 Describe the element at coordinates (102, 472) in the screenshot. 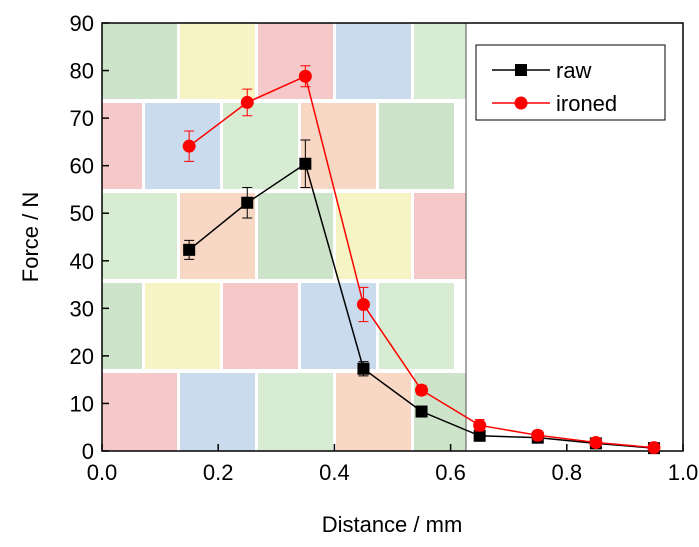

I see `x-tick-label: 0.0` at that location.